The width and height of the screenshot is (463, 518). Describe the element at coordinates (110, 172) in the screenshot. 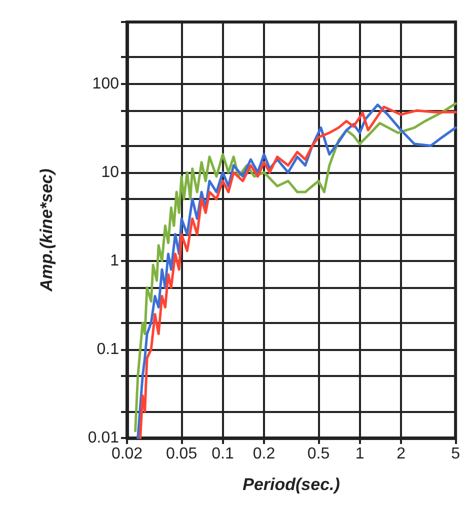

I see `y-tick-label: 10` at that location.